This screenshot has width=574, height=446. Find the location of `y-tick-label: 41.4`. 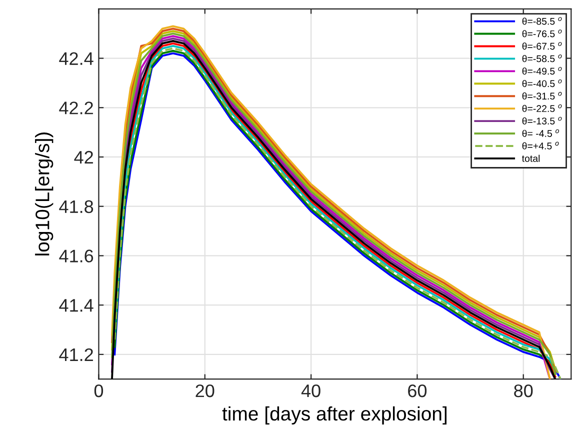

y-tick-label: 41.4 is located at coordinates (76, 305).